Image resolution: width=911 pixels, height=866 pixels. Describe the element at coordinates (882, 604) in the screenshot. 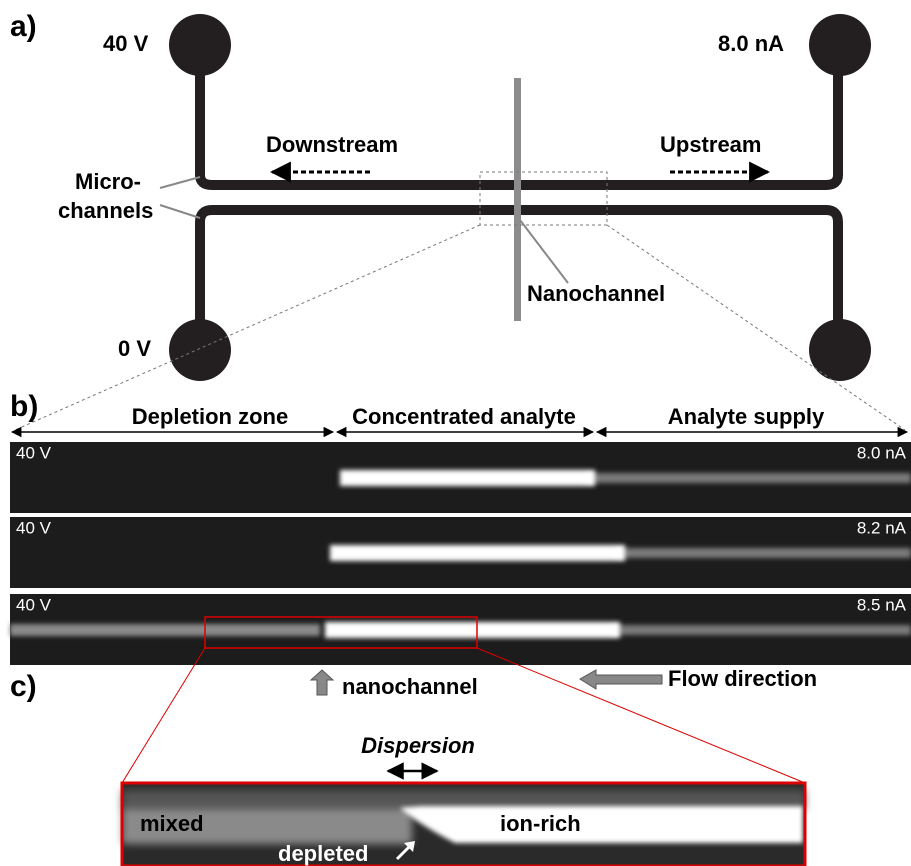

I see `current-label: 8.5 nA` at that location.